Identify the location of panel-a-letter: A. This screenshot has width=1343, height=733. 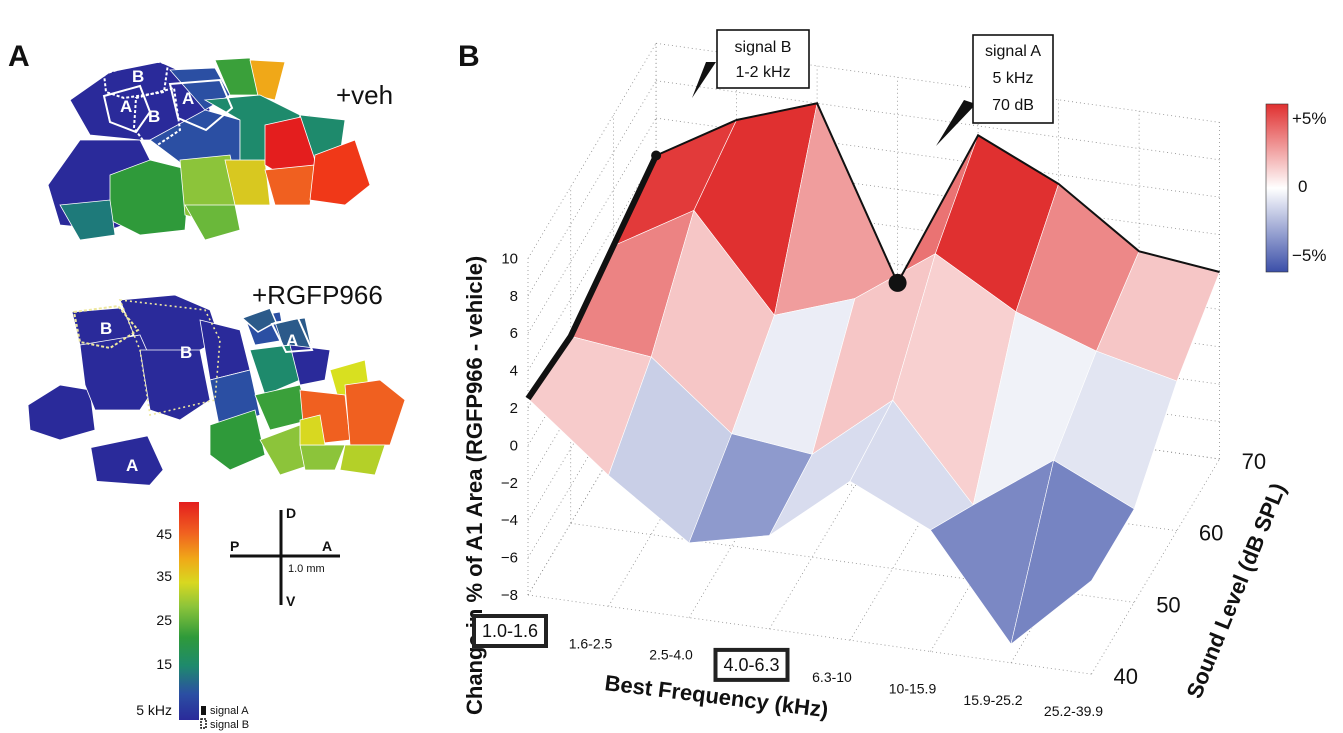
(19, 56).